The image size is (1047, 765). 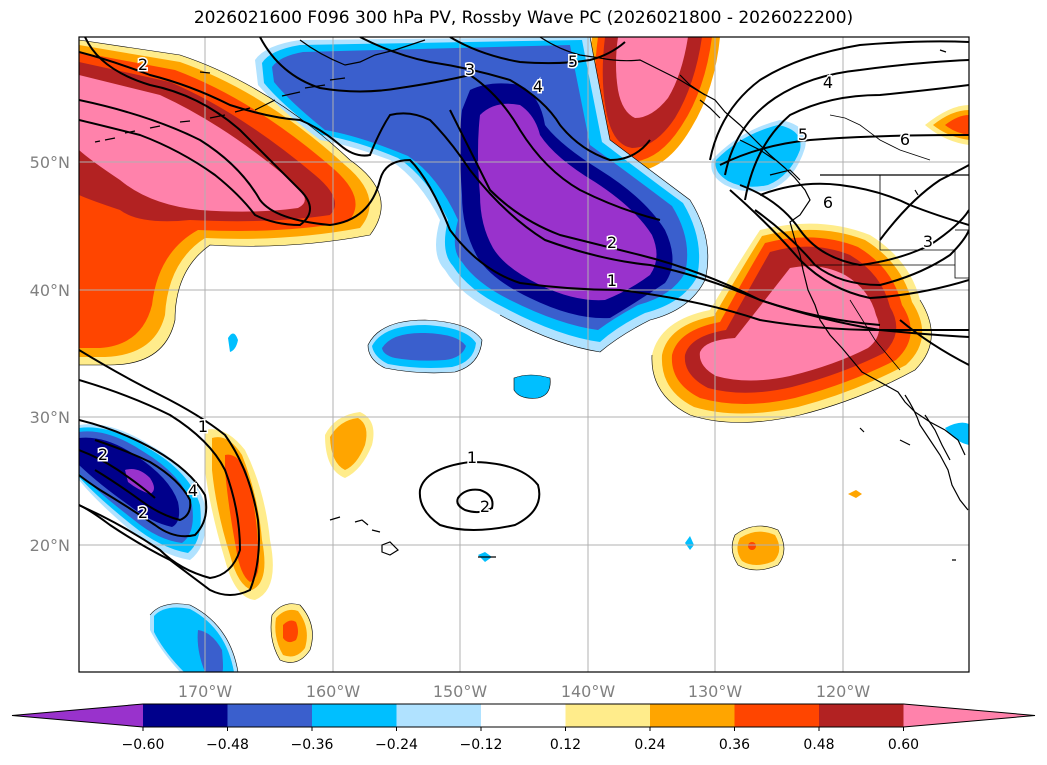 What do you see at coordinates (143, 64) in the screenshot?
I see `contour-label-2-west: 2` at bounding box center [143, 64].